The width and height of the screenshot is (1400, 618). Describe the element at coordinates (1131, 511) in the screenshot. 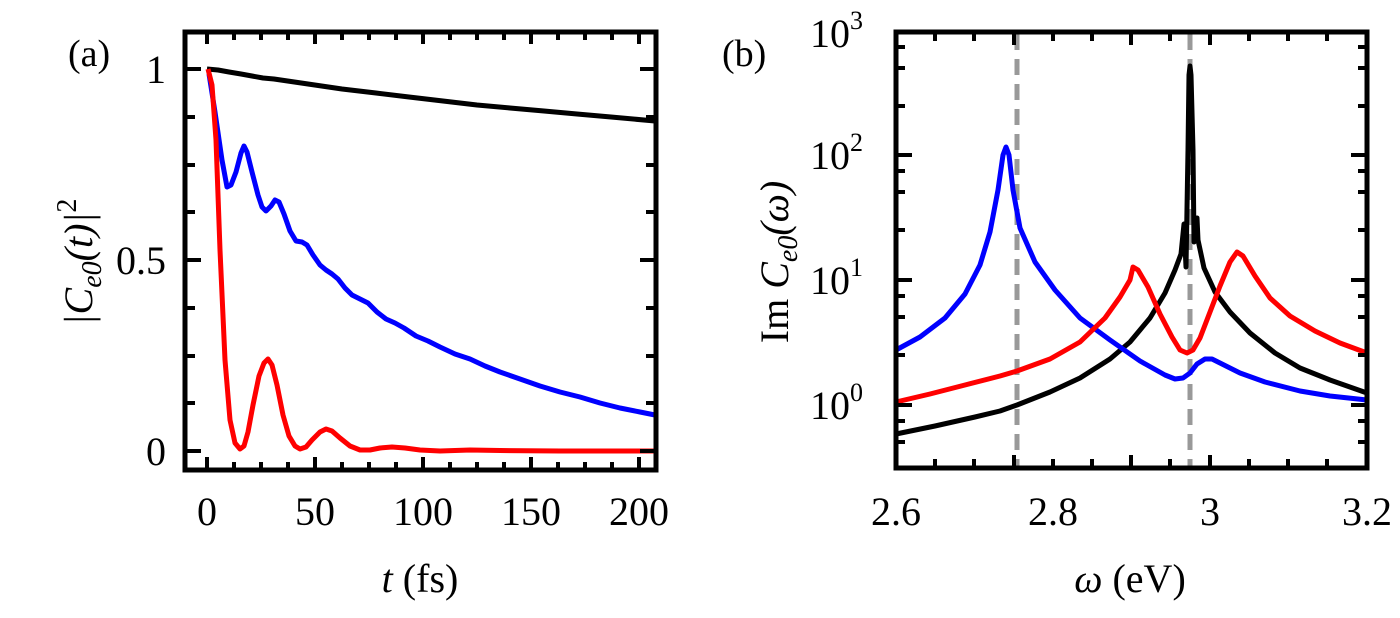

I see `panel-b-x-tick-labels: 2.6 2.8 3 3.2` at that location.